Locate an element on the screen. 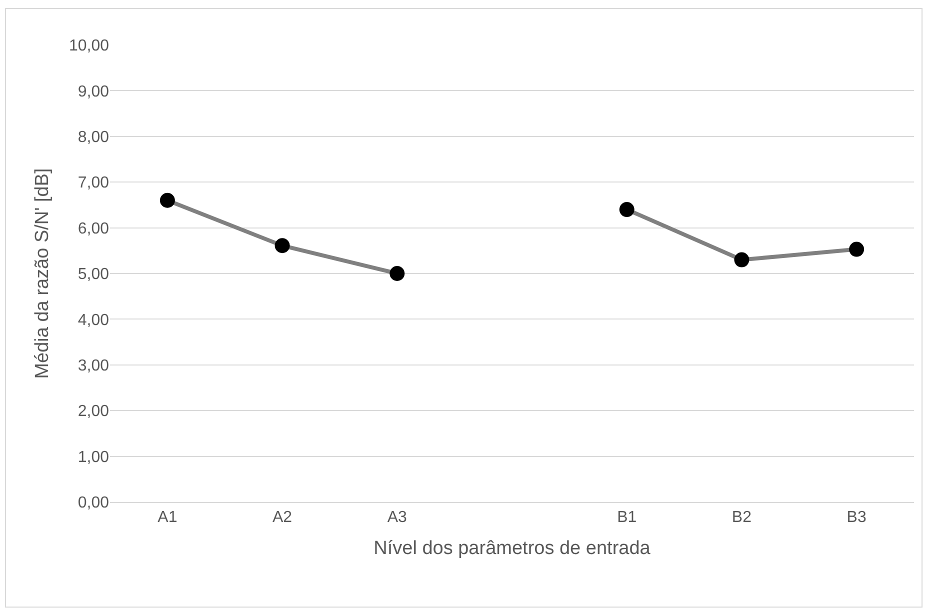 The width and height of the screenshot is (929, 609). x-tick-label: B1 is located at coordinates (627, 517).